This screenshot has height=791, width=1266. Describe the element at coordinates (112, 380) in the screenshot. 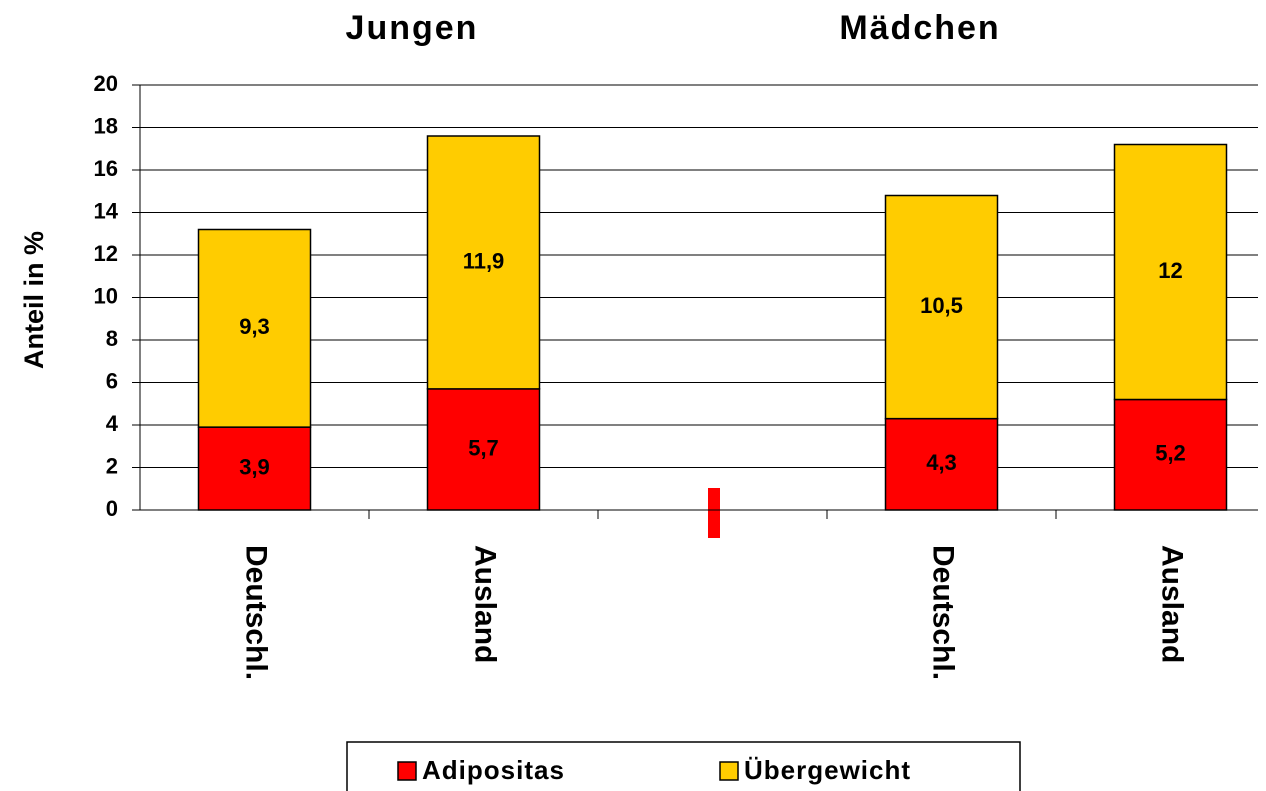

I see `y-tick-label: 6` at that location.